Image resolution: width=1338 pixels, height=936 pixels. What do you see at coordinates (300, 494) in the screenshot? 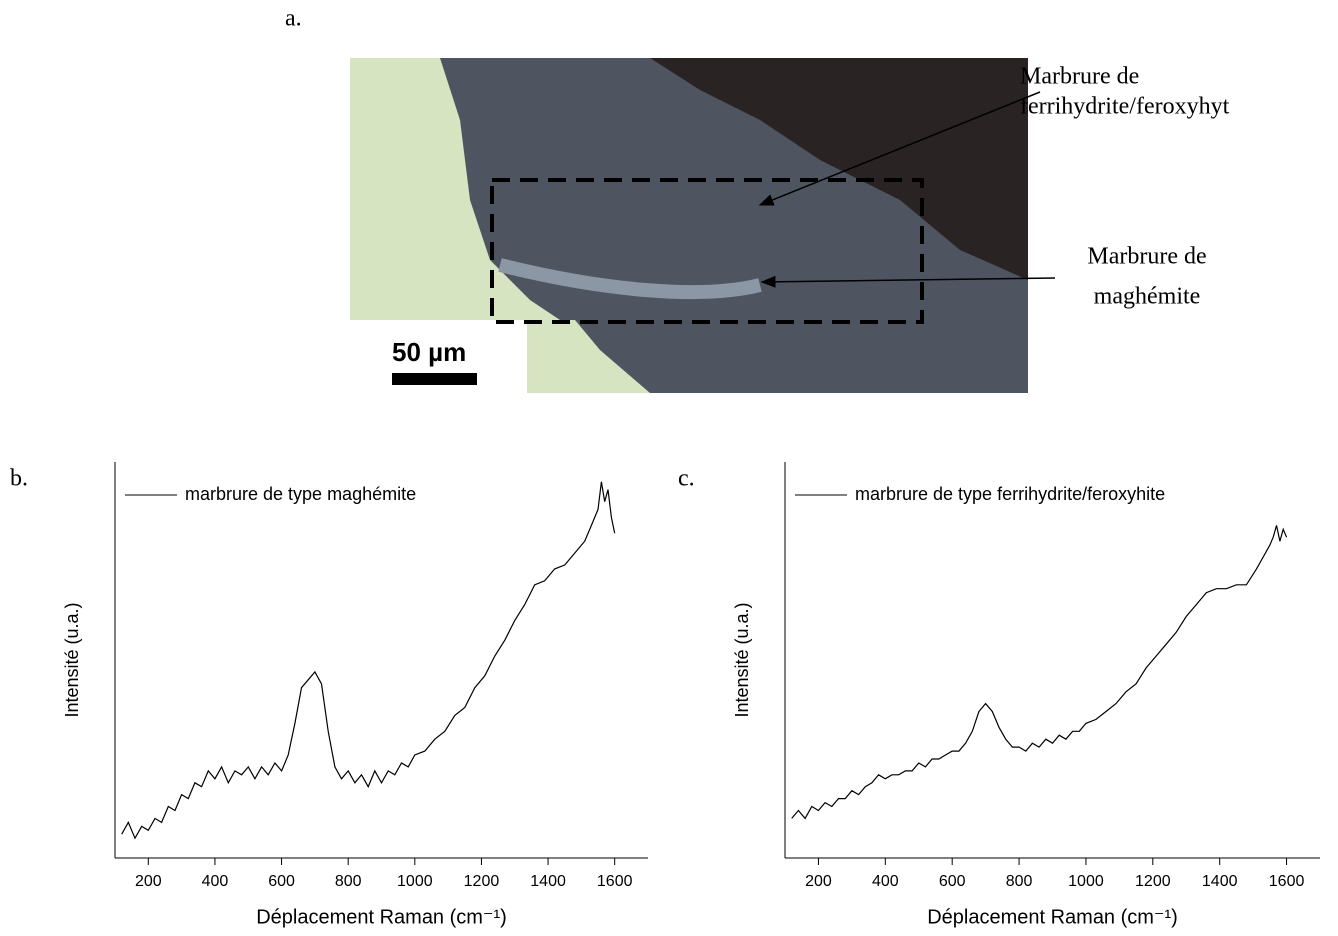
I see `legend-label: marbrure de type maghémite` at bounding box center [300, 494].